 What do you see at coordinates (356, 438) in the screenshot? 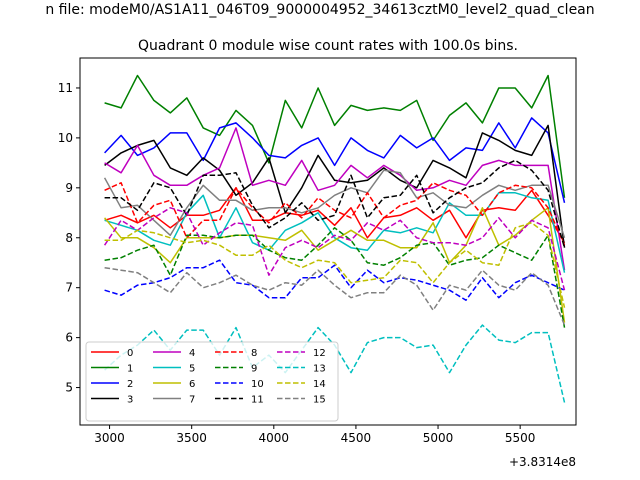
I see `x-tick-label: 4500` at bounding box center [356, 438].